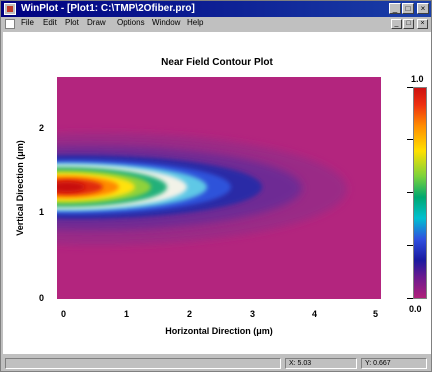 The height and width of the screenshot is (372, 432). I want to click on menu-file: File, so click(27, 22).